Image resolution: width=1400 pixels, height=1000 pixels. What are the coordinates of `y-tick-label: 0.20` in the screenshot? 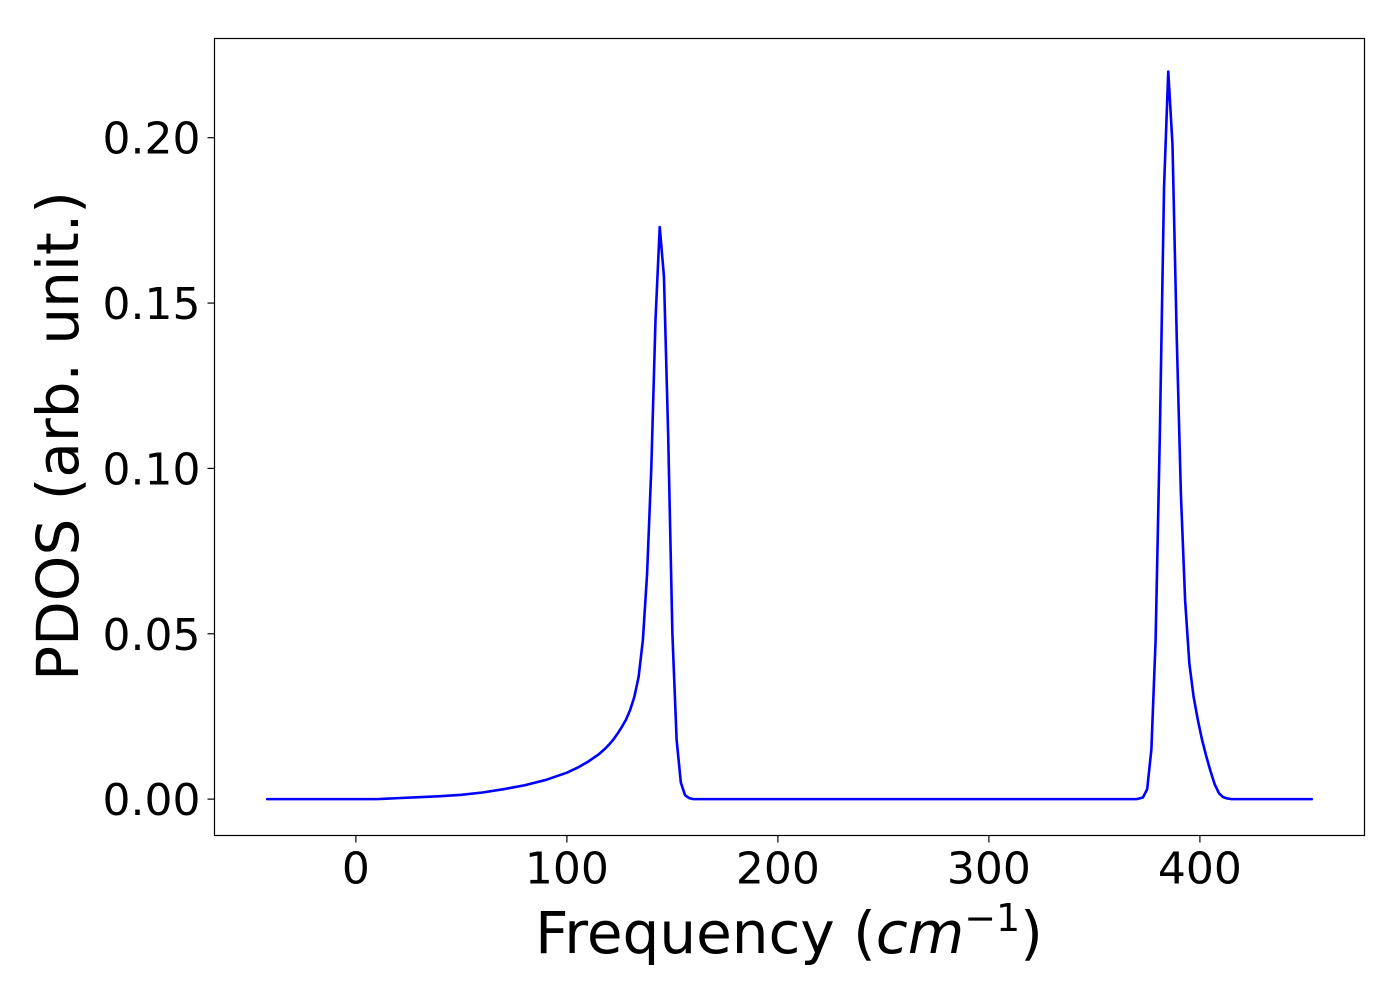 It's located at (152, 139).